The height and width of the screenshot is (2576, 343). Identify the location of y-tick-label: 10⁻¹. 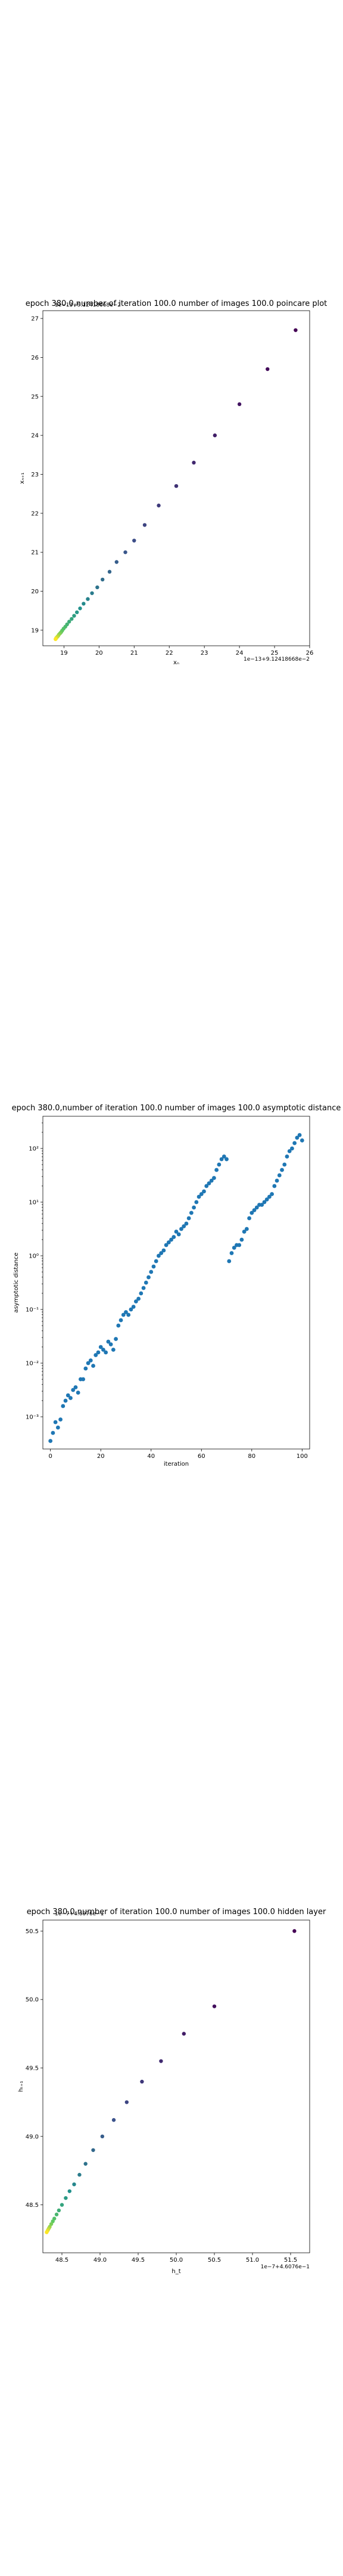
(33, 1311).